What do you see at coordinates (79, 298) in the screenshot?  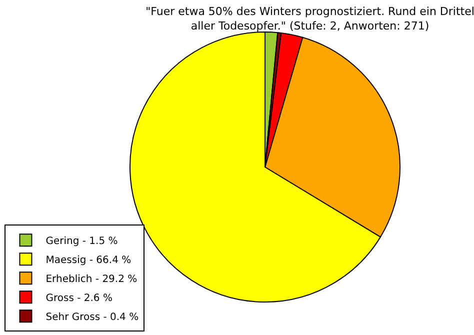 I see `legend-label: Gross - 2.6 %` at bounding box center [79, 298].